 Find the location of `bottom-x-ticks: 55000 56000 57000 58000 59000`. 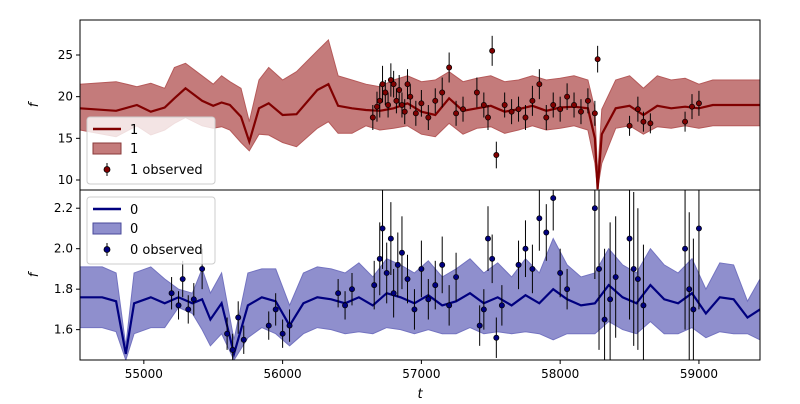

bottom-x-ticks: 55000 56000 57000 58000 59000 is located at coordinates (421, 370).